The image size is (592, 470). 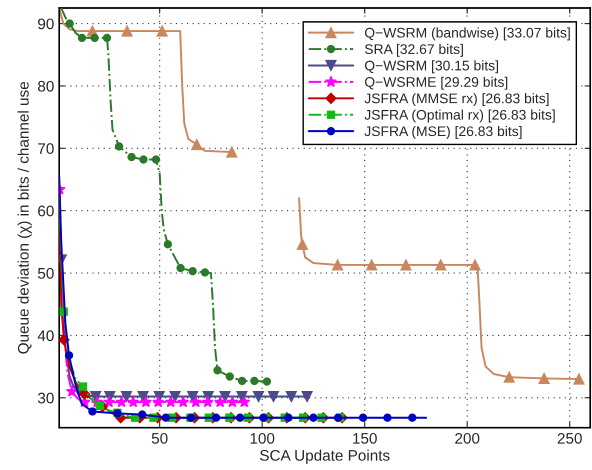 I want to click on legend-label: Q−WSRM [30.15 bits], so click(x=431, y=67).